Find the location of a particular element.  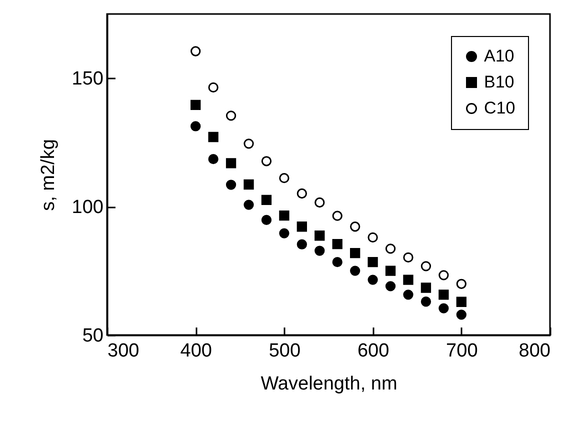

x-tick-label: 700 is located at coordinates (462, 351).